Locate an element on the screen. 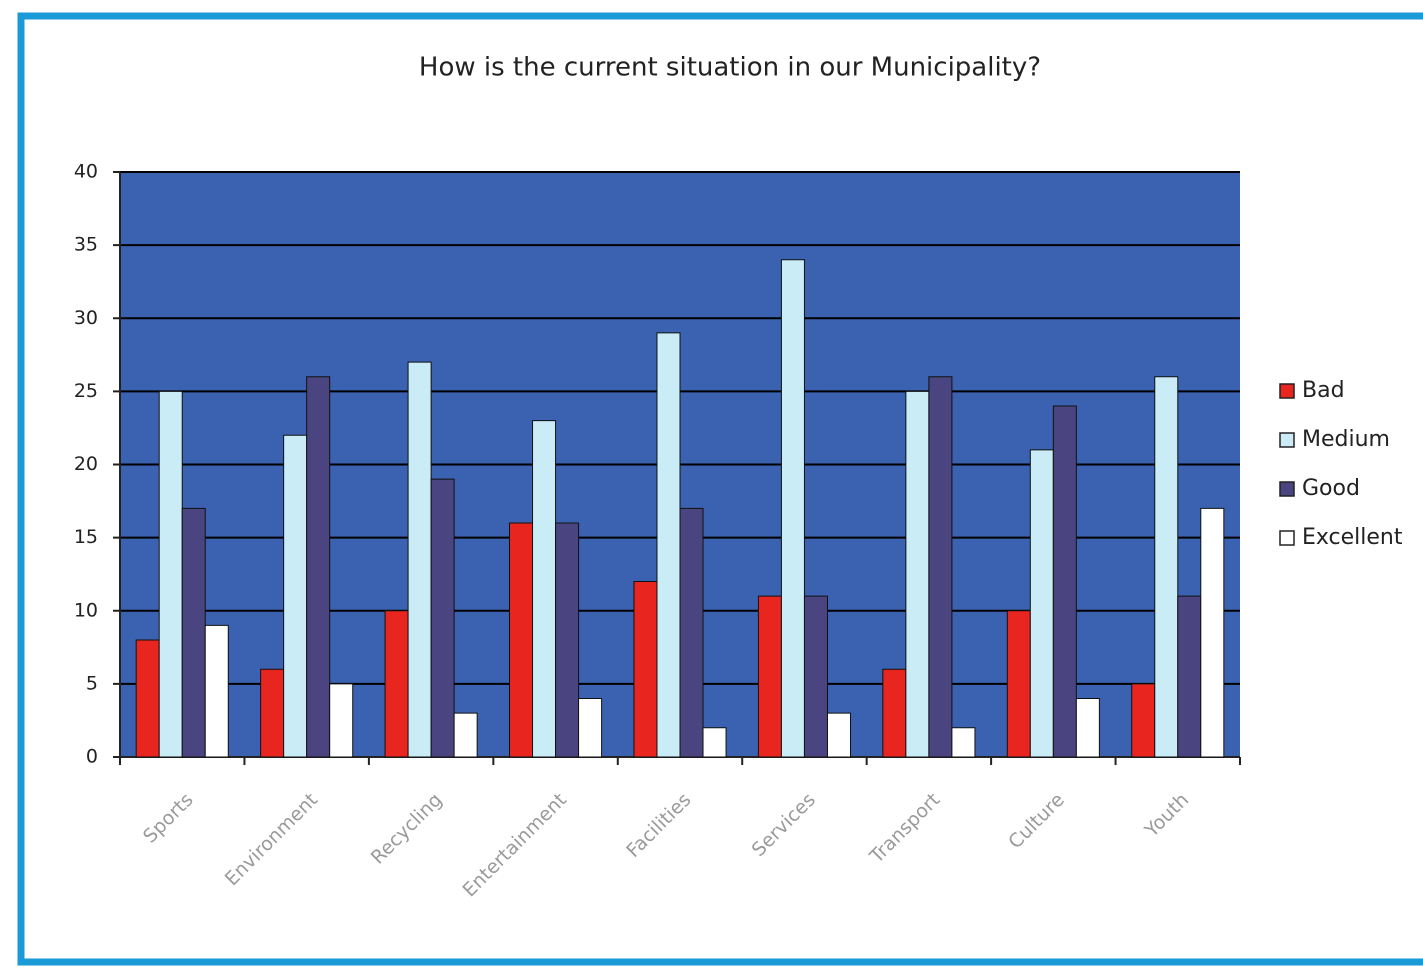 This screenshot has width=1423, height=967. legend-label: Bad is located at coordinates (1323, 390).